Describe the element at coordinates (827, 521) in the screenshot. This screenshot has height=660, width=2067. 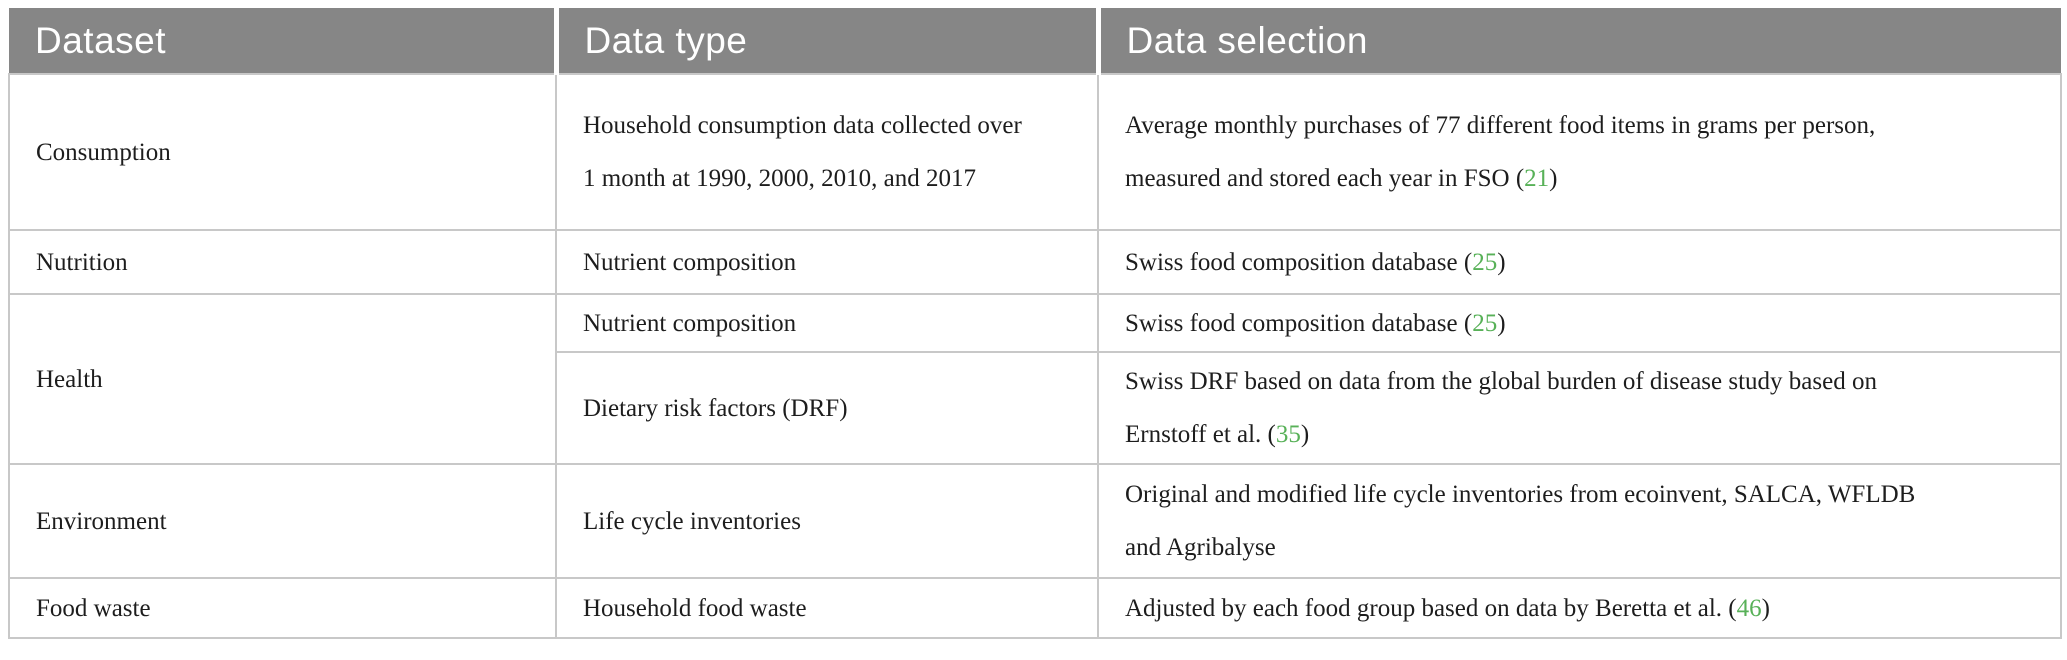
I see `cell-datatype-environment: Life cycle inventories` at that location.